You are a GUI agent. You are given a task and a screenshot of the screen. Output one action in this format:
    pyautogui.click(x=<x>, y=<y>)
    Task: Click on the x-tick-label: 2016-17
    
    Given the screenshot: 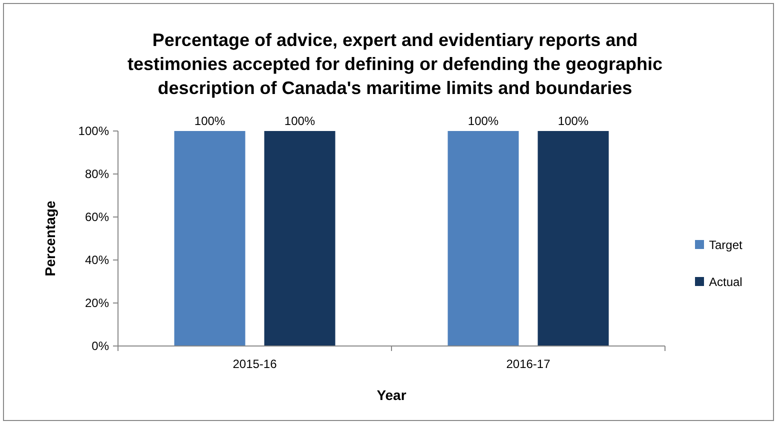 What is the action you would take?
    pyautogui.click(x=528, y=364)
    